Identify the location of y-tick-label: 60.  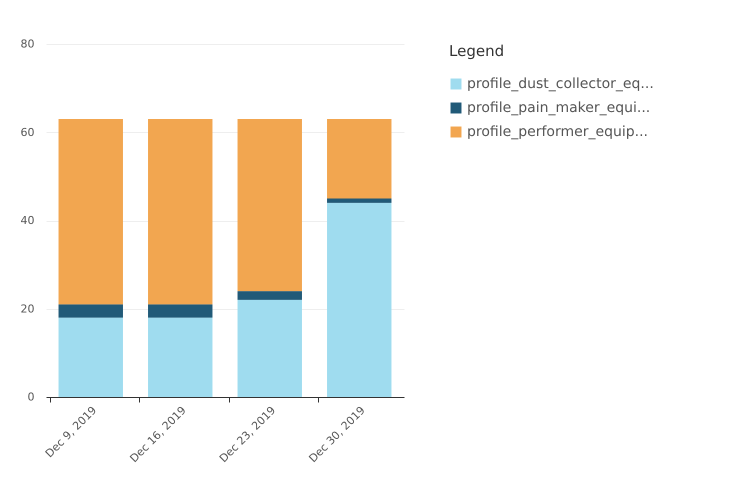
(27, 132).